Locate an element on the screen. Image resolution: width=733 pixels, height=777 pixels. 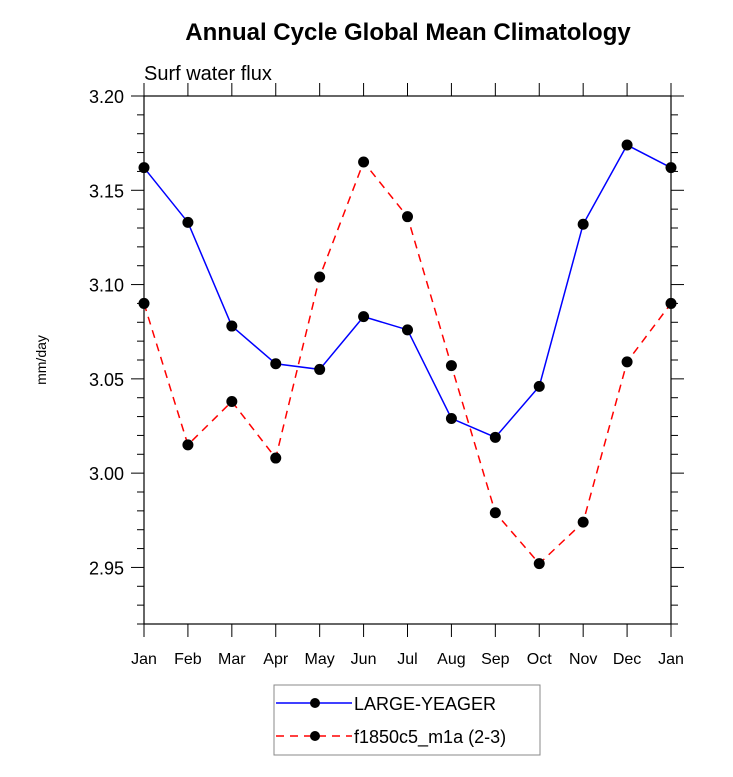
legend-marker-large-yeager is located at coordinates (315, 703).